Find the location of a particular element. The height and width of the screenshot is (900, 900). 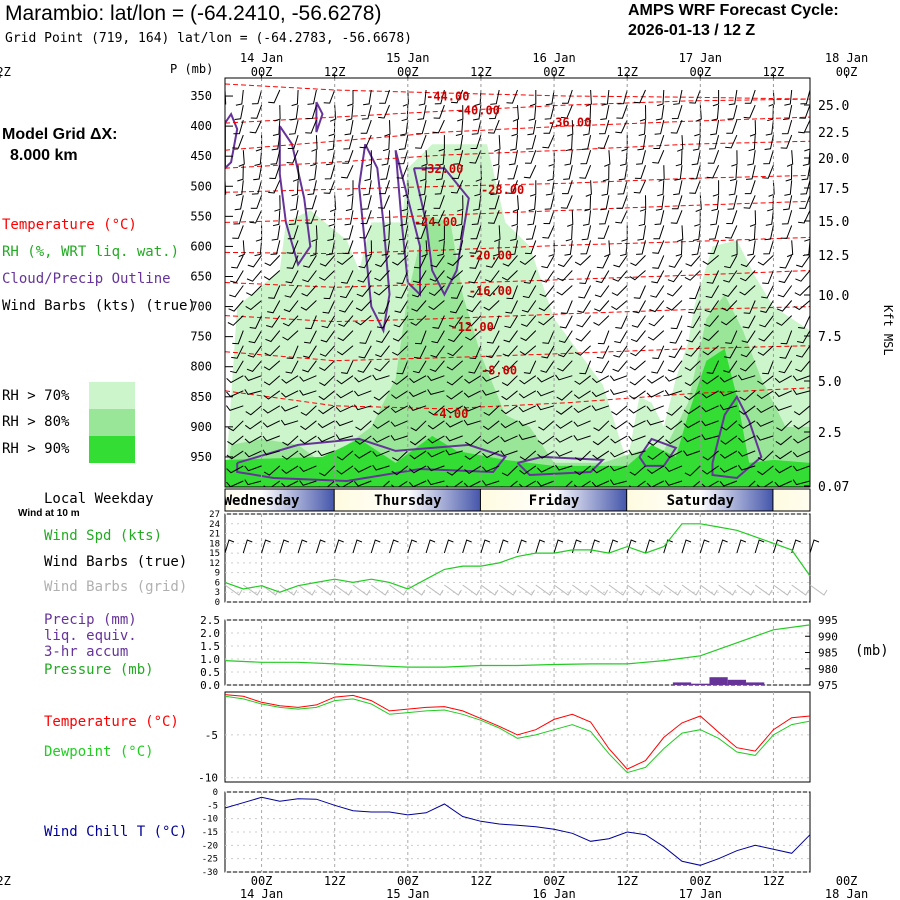

top-day-label: 15 Jan is located at coordinates (407, 58).